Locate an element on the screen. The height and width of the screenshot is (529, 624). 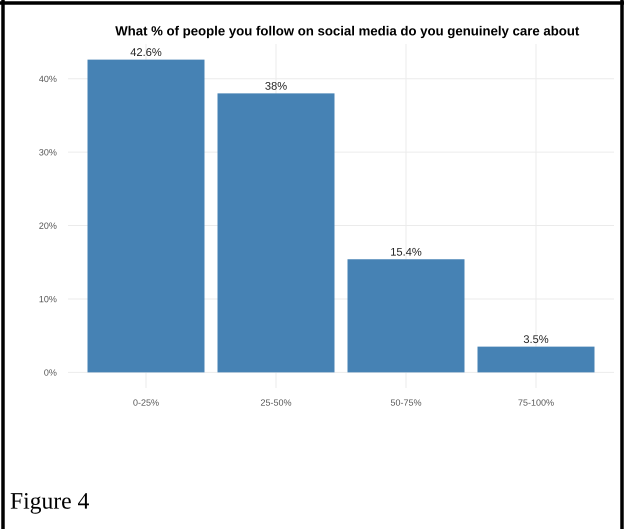
x-tick-label: 0-25% is located at coordinates (146, 402).